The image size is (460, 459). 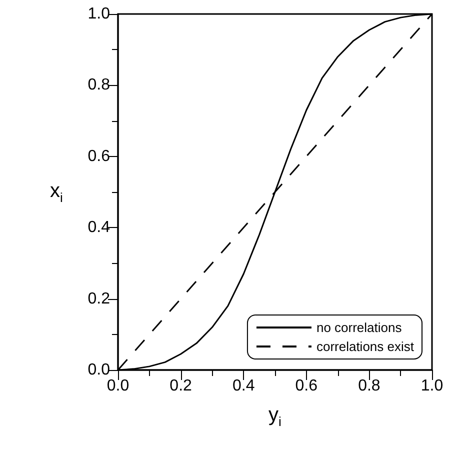 What do you see at coordinates (432, 386) in the screenshot?
I see `x-tick-label: 1.0` at bounding box center [432, 386].